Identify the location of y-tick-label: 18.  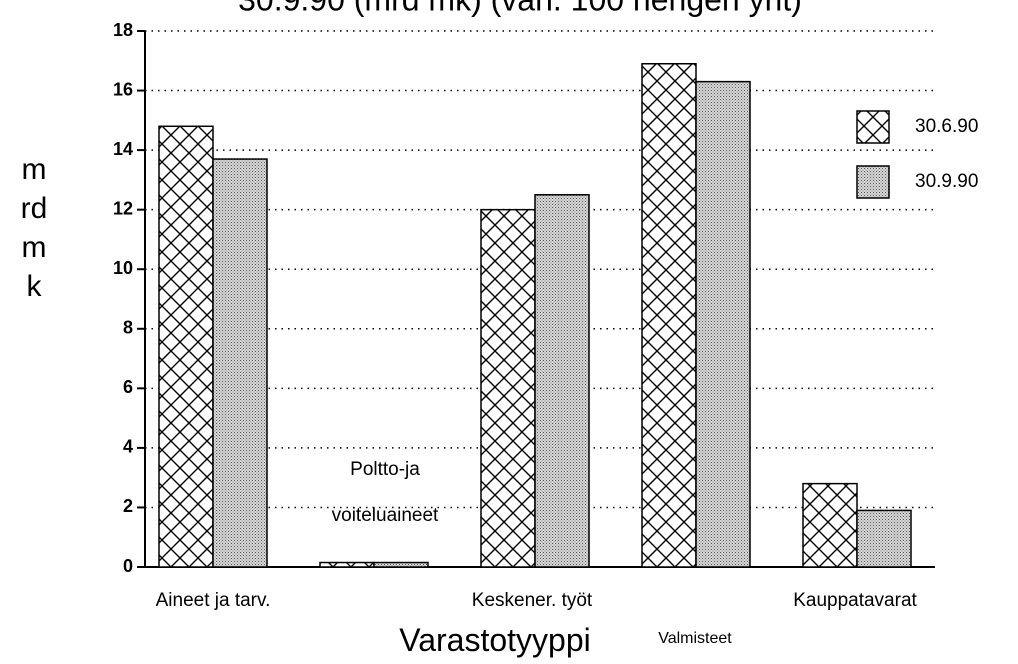
(123, 30).